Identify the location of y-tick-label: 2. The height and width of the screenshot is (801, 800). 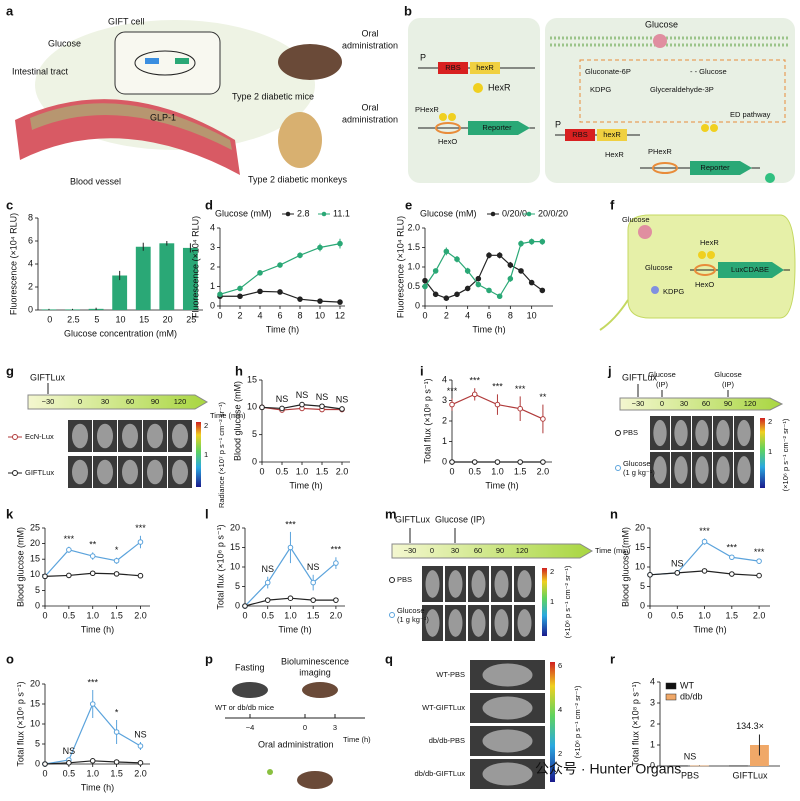
(212, 266).